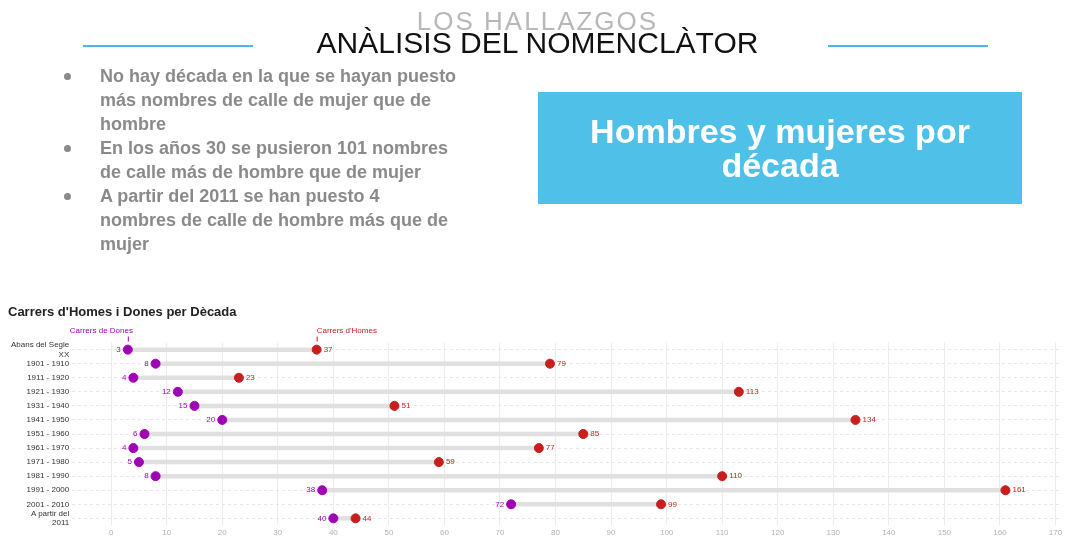 The image size is (1075, 549). Describe the element at coordinates (166, 392) in the screenshot. I see `data-label: 12` at that location.